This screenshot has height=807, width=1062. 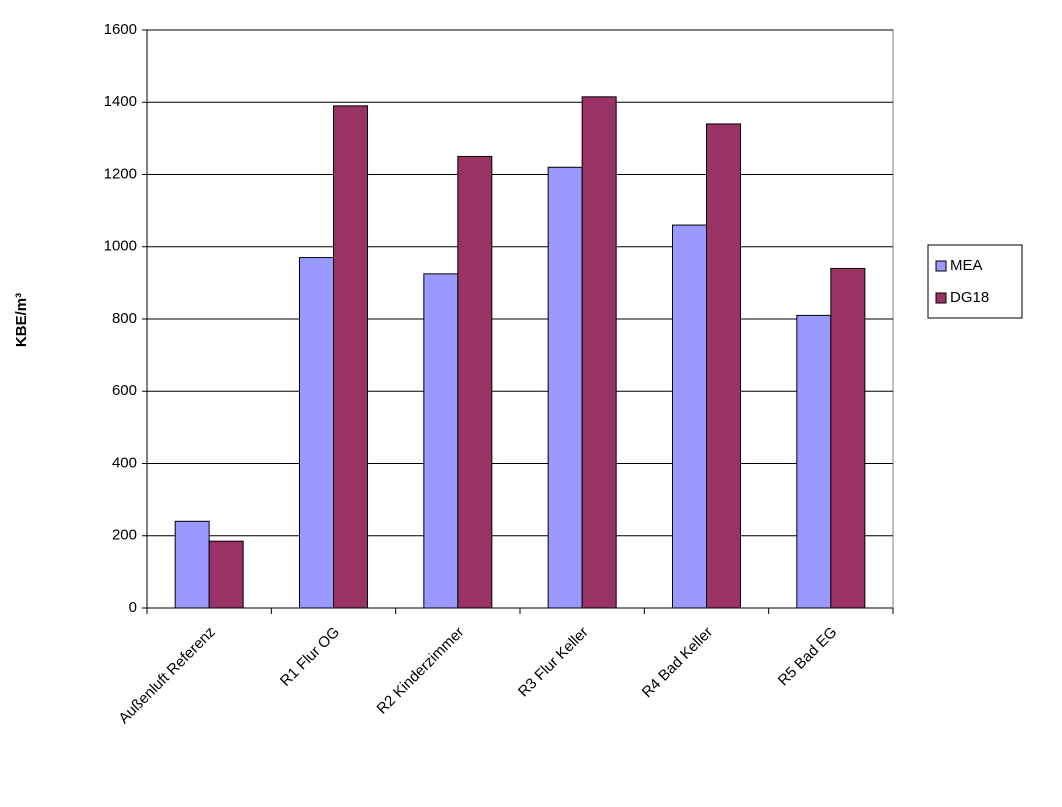 I want to click on y-tick-label: 1200, so click(x=120, y=173).